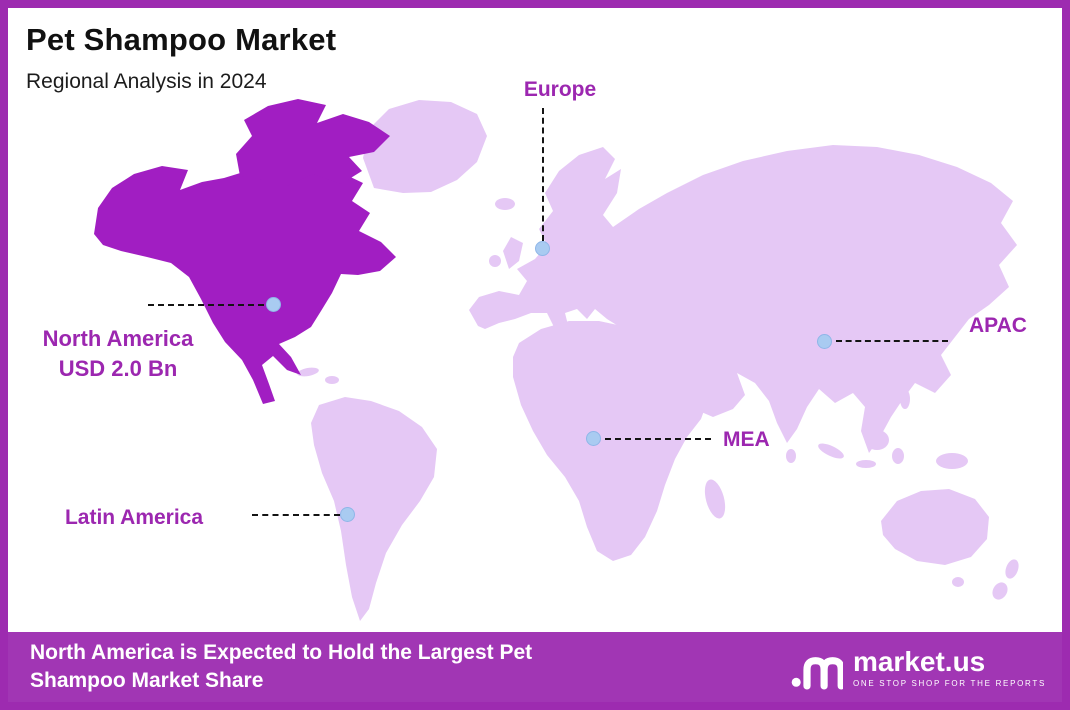  Describe the element at coordinates (296, 515) in the screenshot. I see `latin-america-connector-line` at that location.